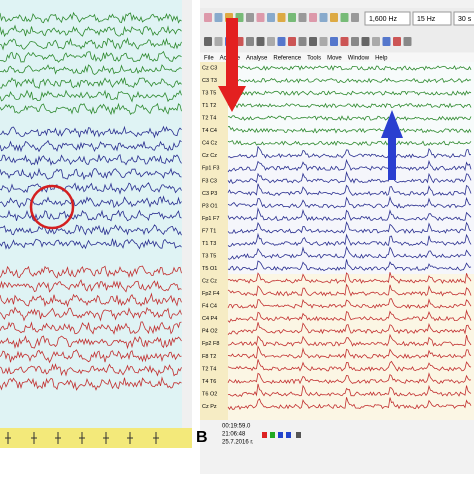  I want to click on channel-label: F7 T1, so click(209, 231).